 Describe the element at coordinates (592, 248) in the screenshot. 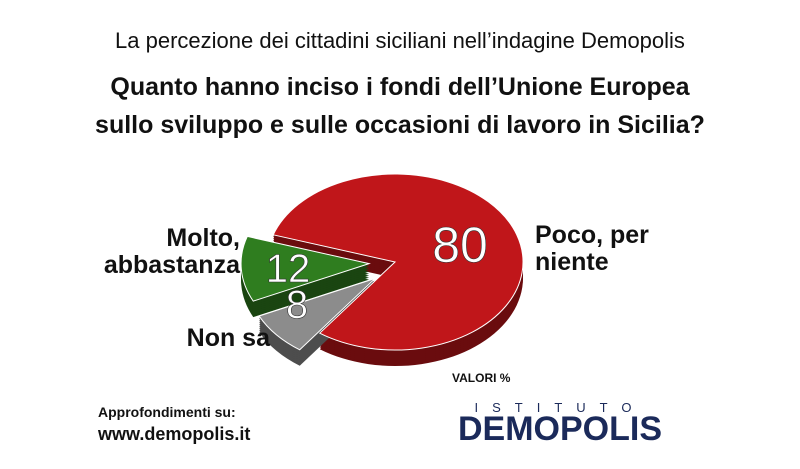

I see `category-label: Poco, per niente` at that location.